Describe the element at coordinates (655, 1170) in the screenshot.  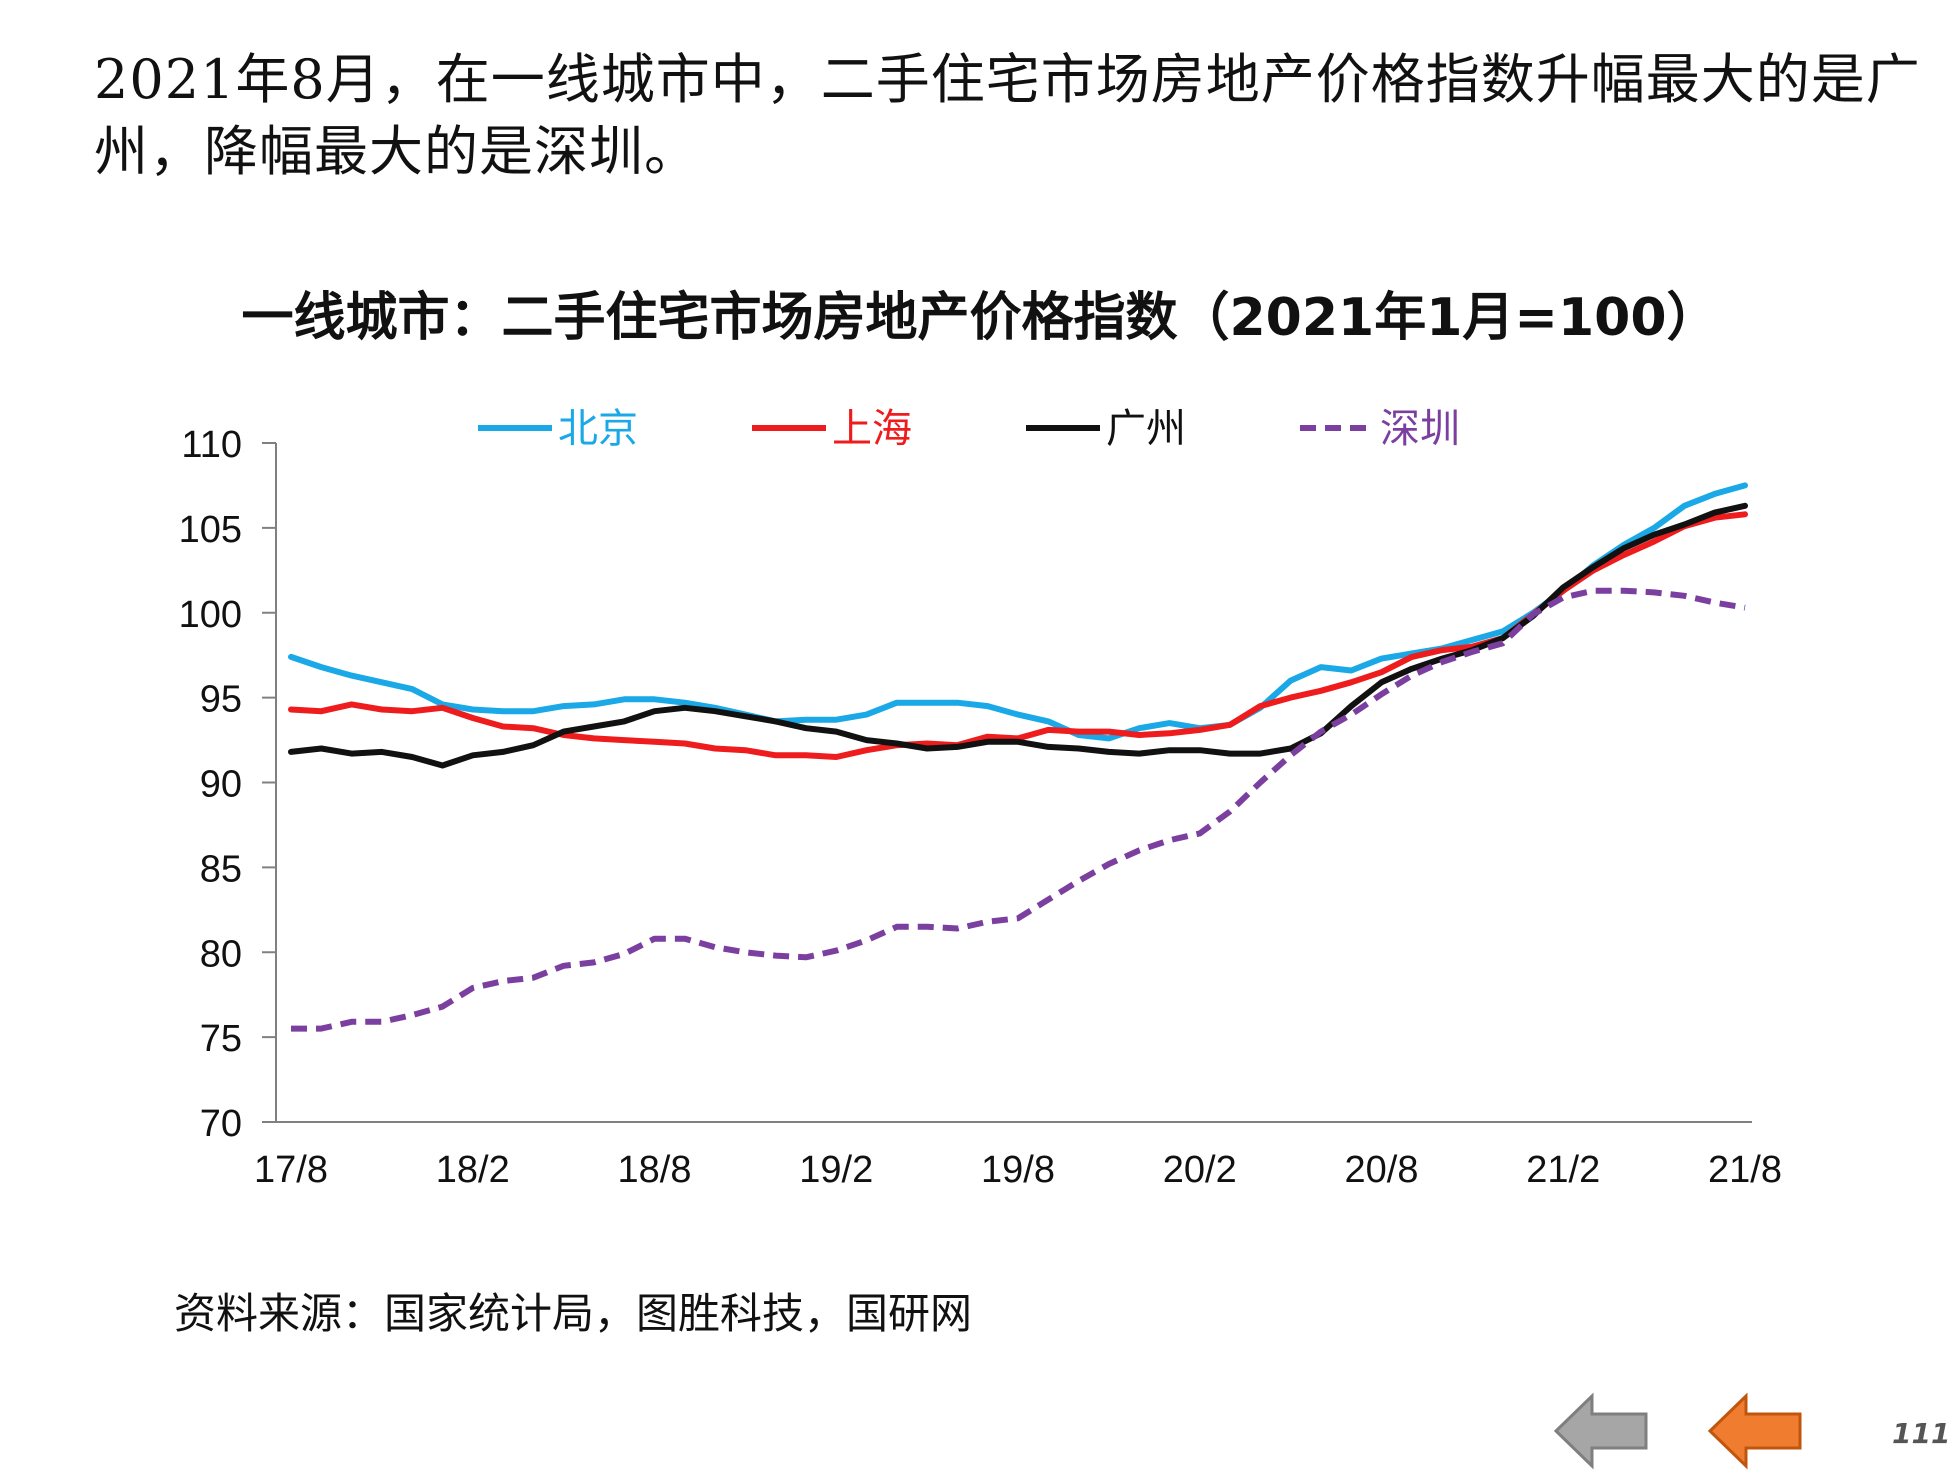
I see `x-tick-label: 18/8` at that location.